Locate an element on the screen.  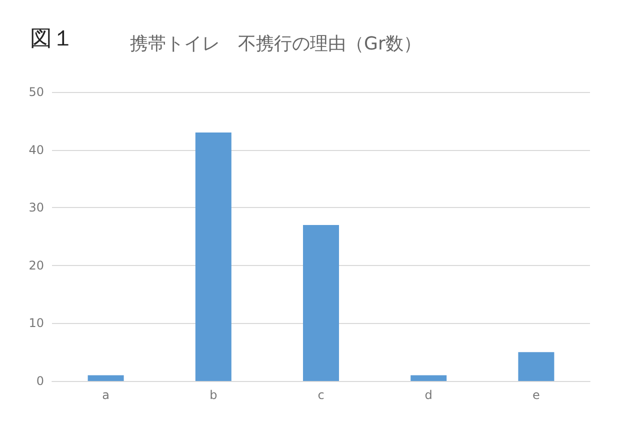
caption: 図１ is located at coordinates (52, 39).